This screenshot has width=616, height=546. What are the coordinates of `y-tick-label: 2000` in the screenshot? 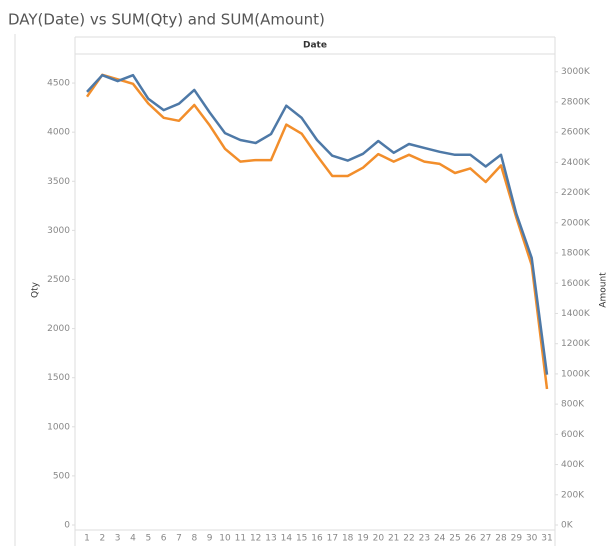 It's located at (58, 329).